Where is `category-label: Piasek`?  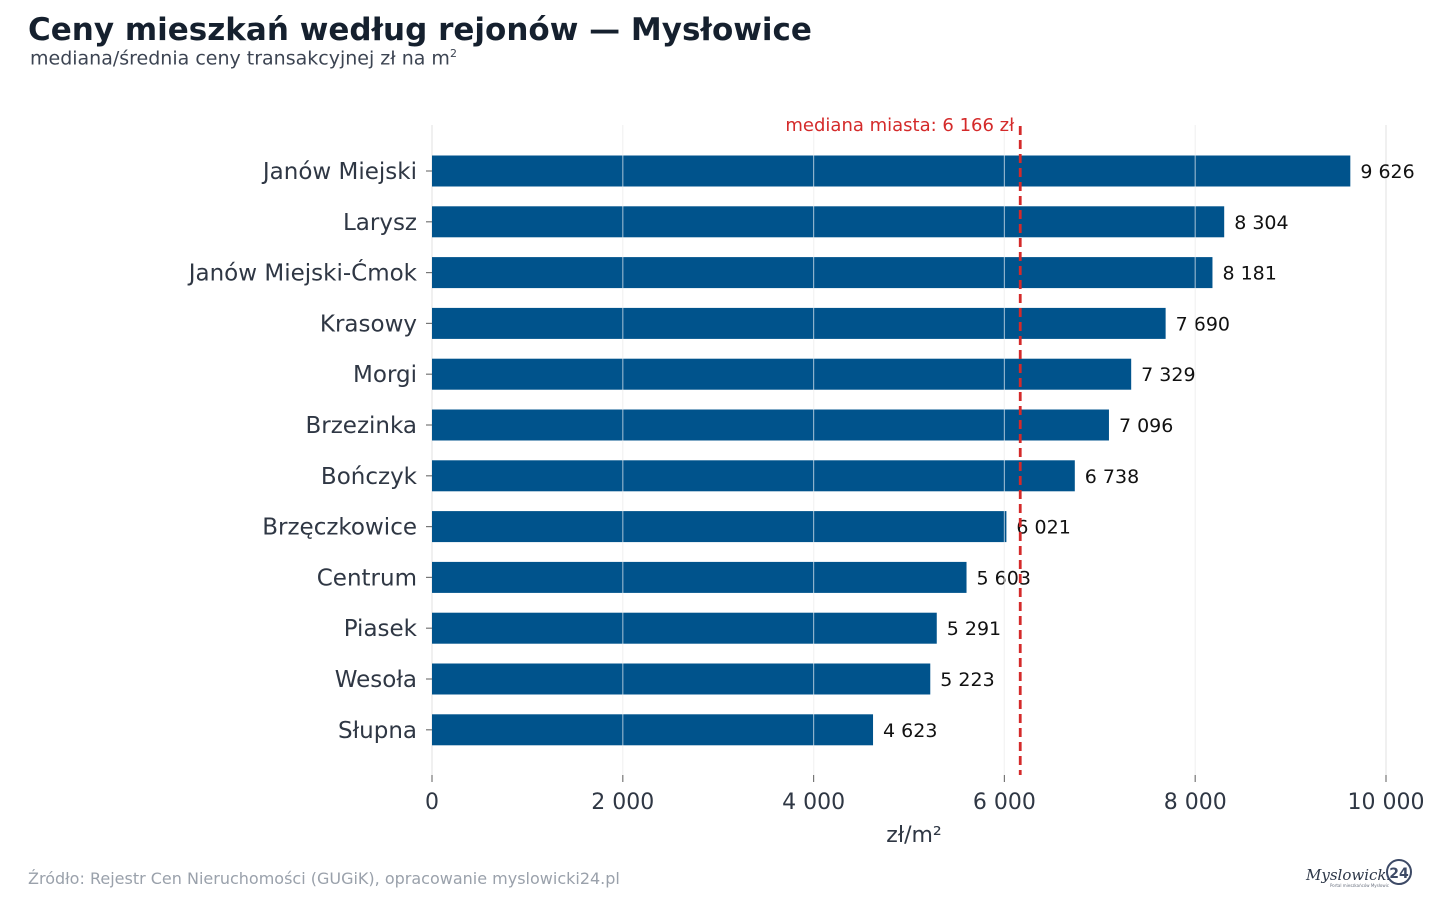 category-label: Piasek is located at coordinates (381, 629).